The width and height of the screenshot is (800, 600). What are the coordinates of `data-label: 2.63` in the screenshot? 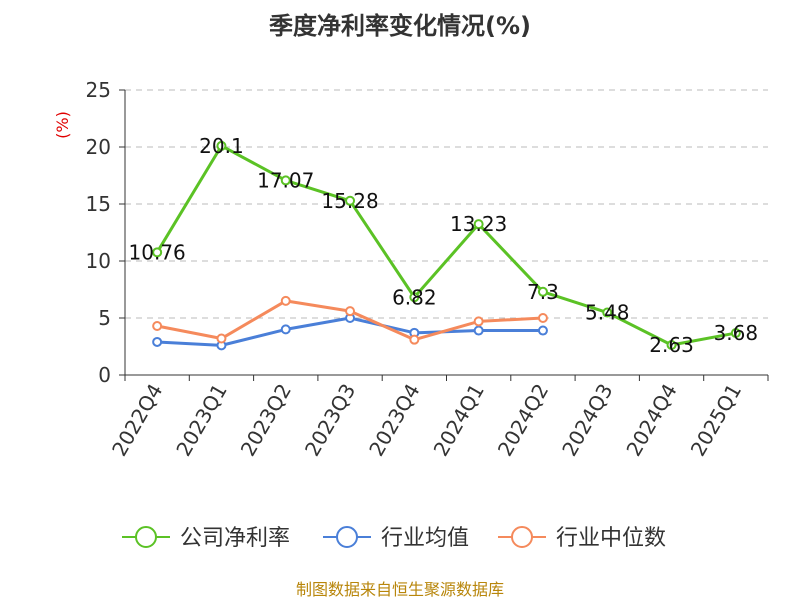 It's located at (671, 345).